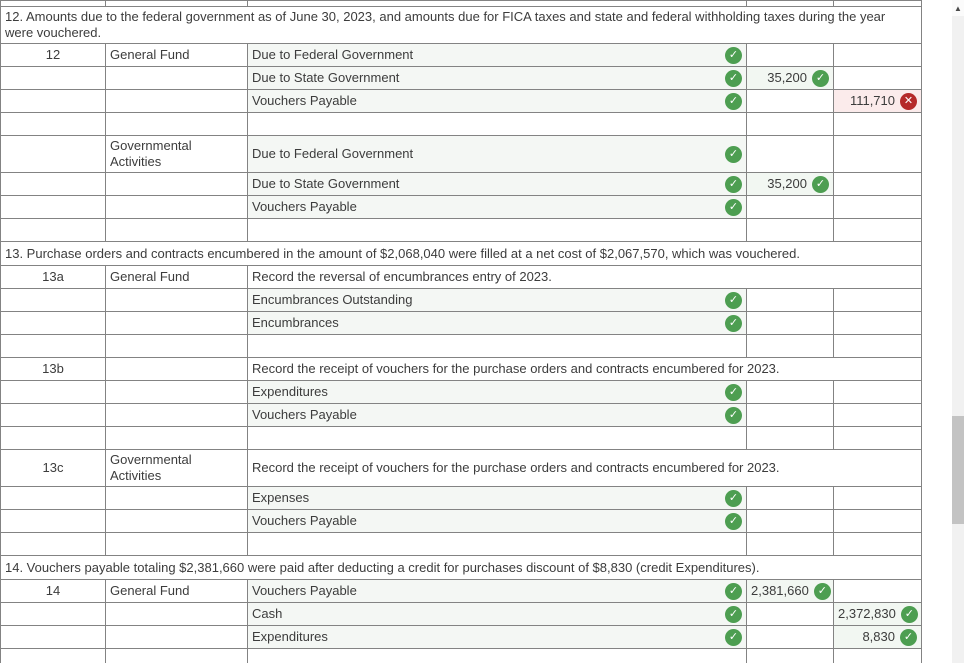 The height and width of the screenshot is (663, 964). What do you see at coordinates (958, 331) in the screenshot?
I see `vertical-scrollbar: ▲` at bounding box center [958, 331].